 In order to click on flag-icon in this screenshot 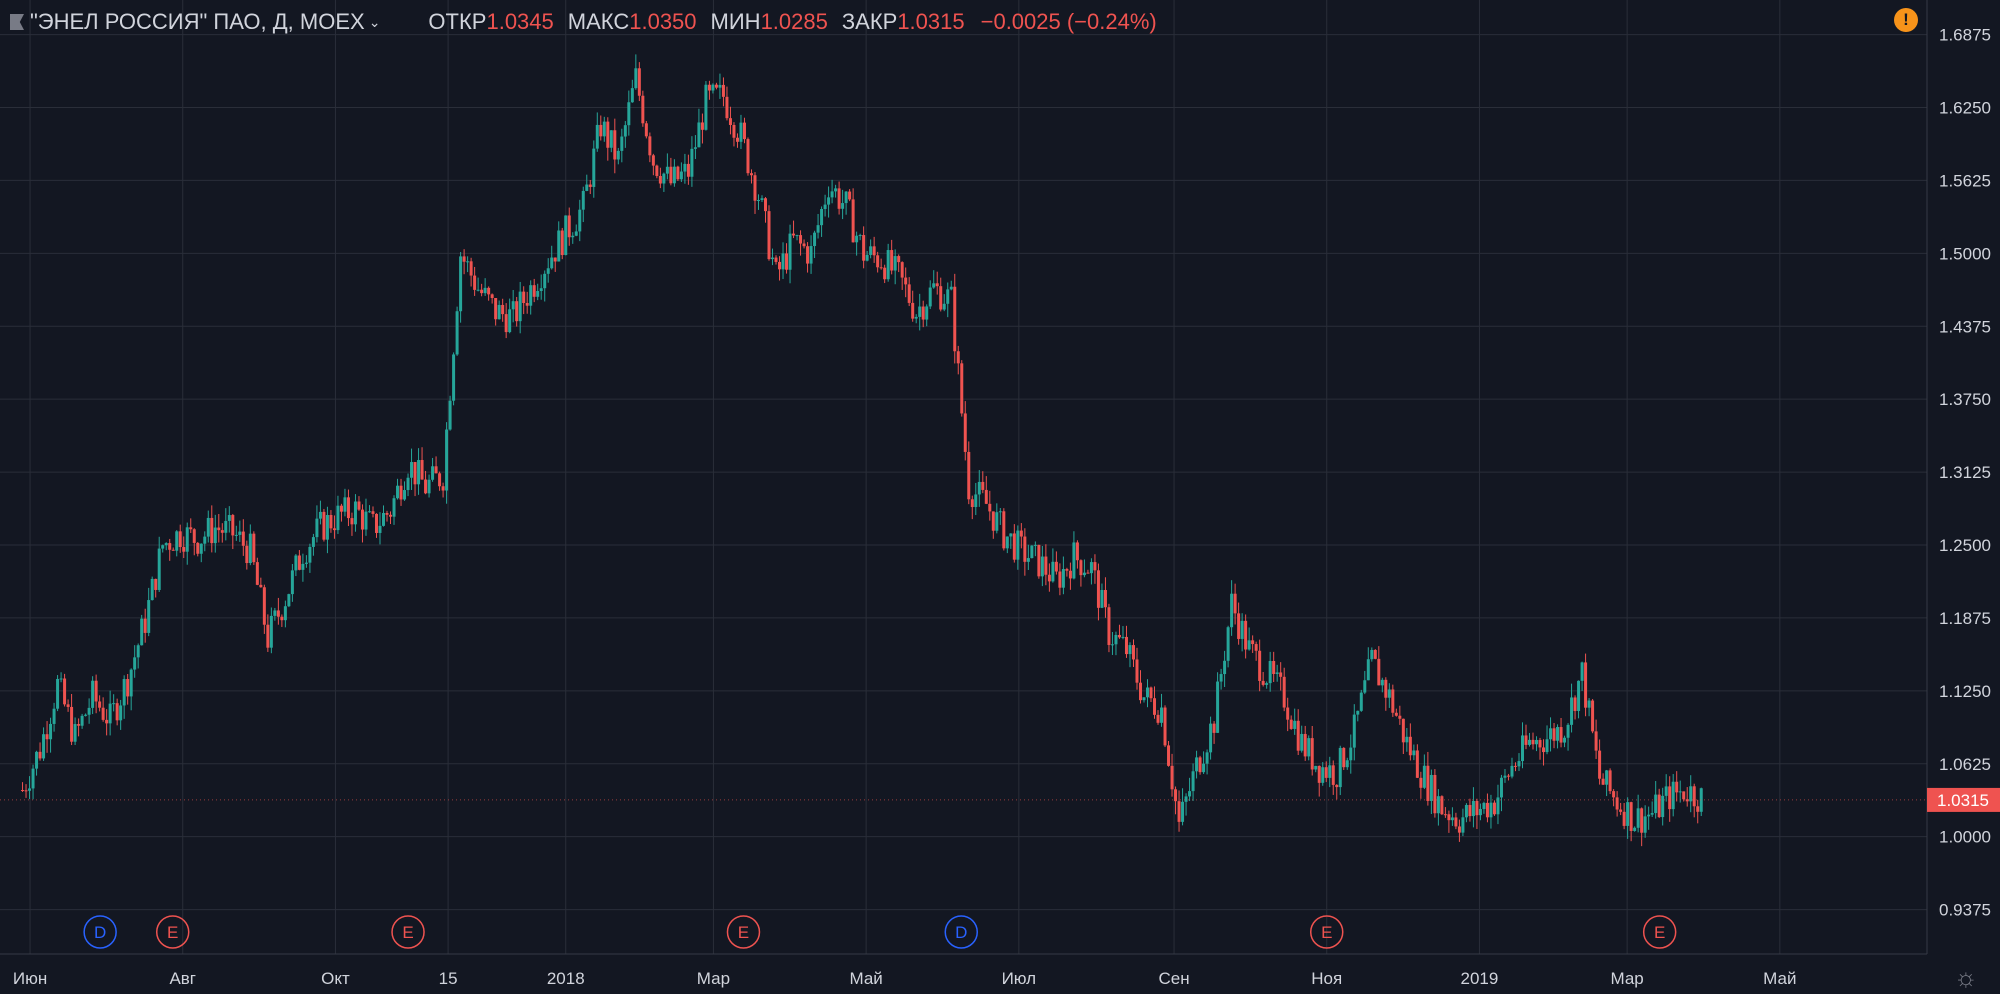, I will do `click(17, 22)`.